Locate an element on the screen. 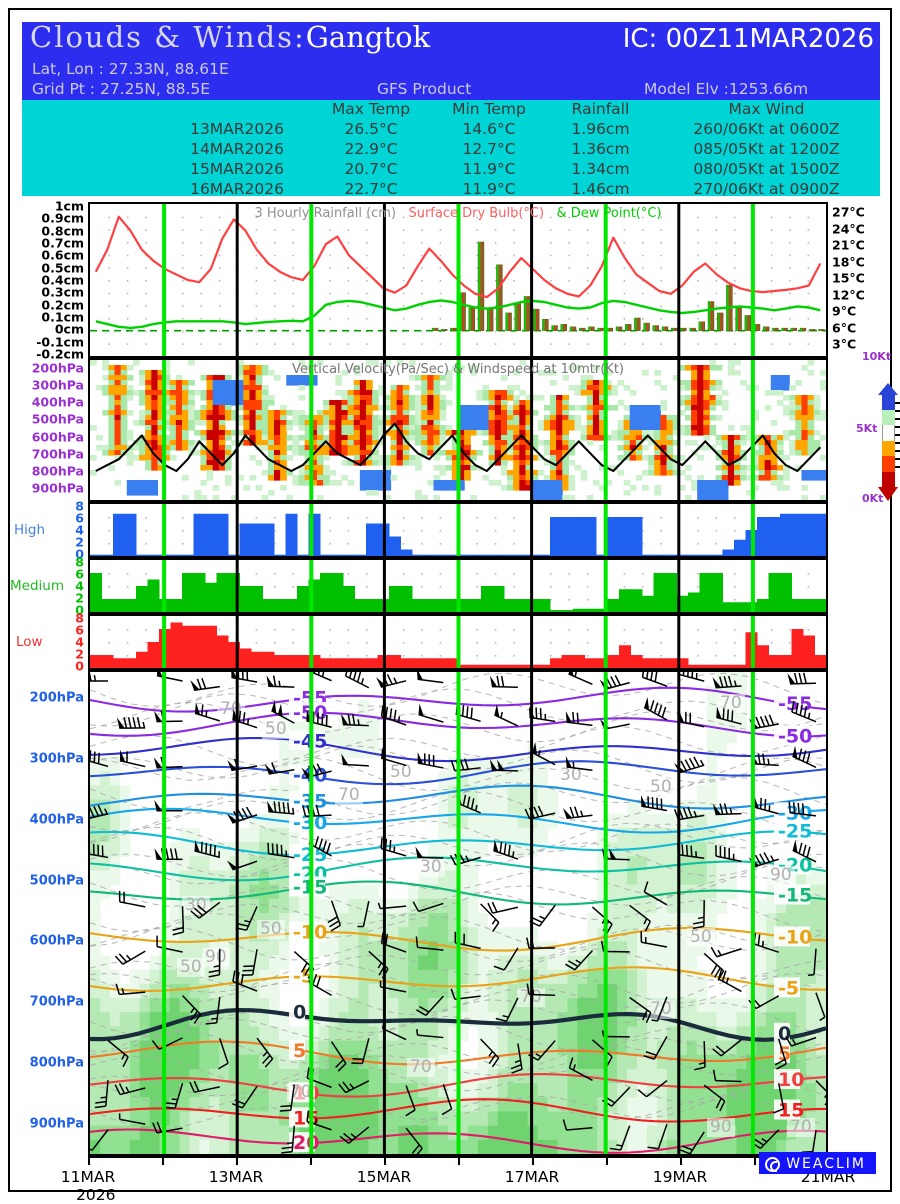 Image resolution: width=900 pixels, height=1204 pixels. cell-min-temp: 12.7°C is located at coordinates (489, 149).